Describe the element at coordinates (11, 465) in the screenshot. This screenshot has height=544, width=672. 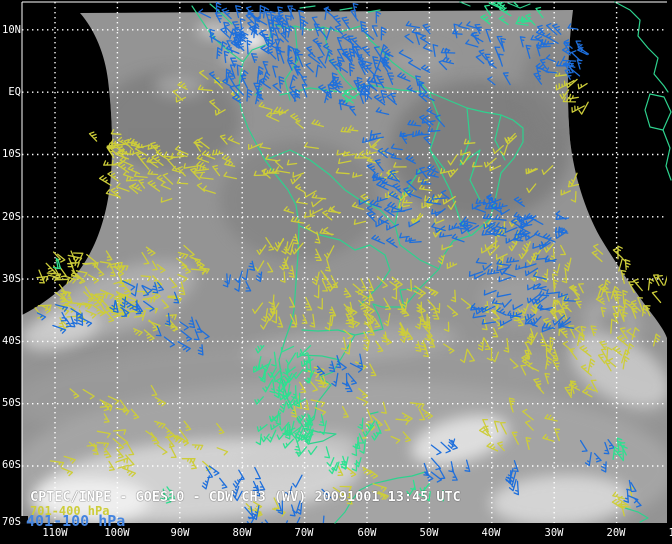
I see `lat-label: 60S` at that location.